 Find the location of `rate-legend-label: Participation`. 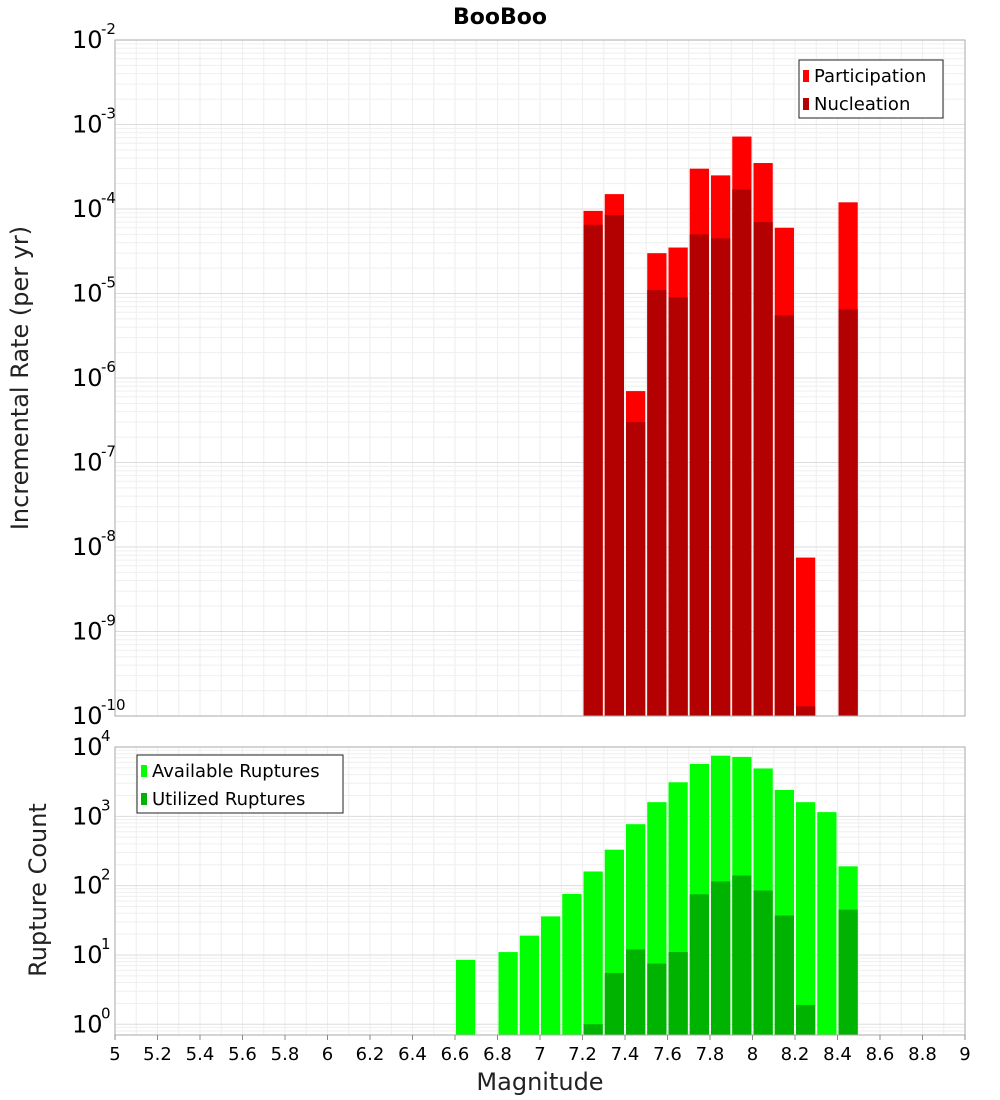

rate-legend-label: Participation is located at coordinates (870, 76).